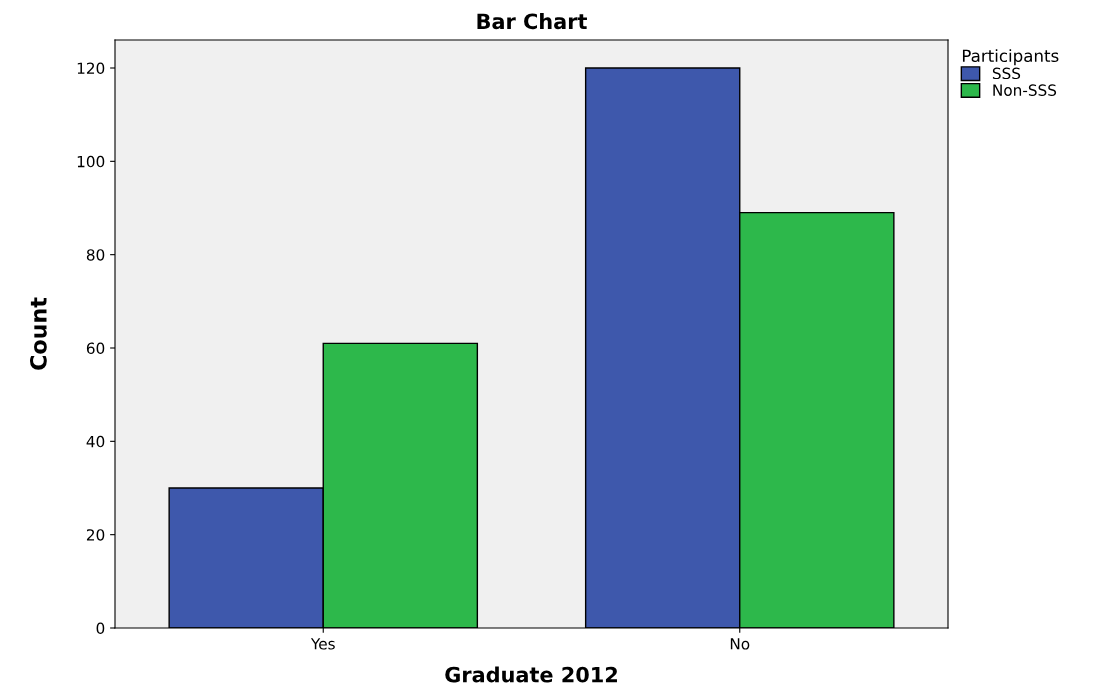 This screenshot has height=694, width=1106. Describe the element at coordinates (95, 441) in the screenshot. I see `y-tick-label: 40` at that location.